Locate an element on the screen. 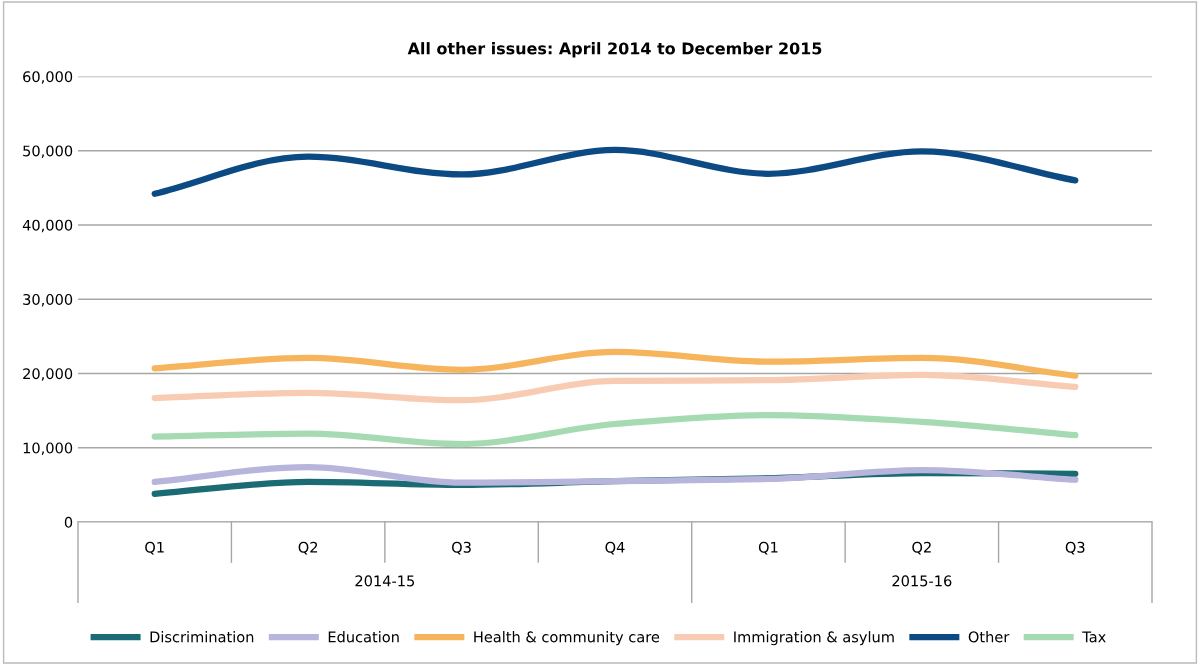 The image size is (1200, 665). y-tick-label: 20,000 is located at coordinates (48, 374).